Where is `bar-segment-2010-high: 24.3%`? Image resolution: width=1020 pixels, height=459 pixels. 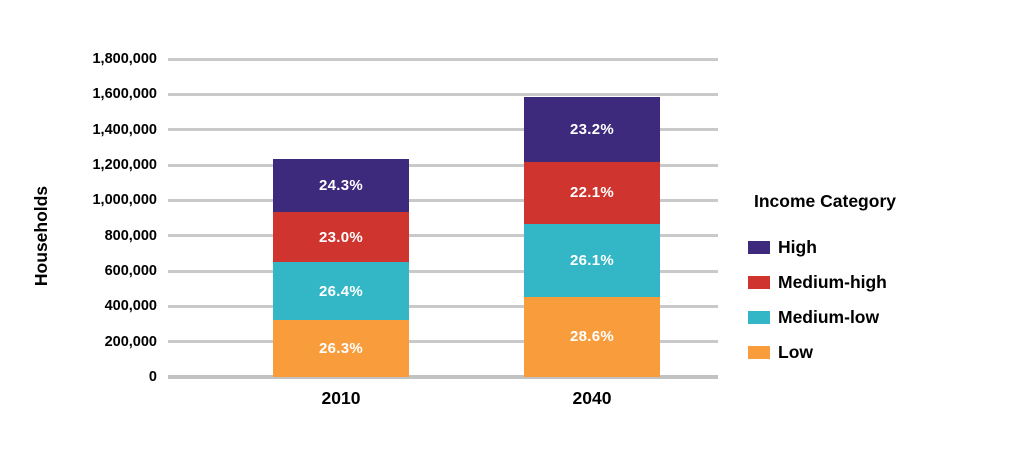 bar-segment-2010-high: 24.3% is located at coordinates (341, 186).